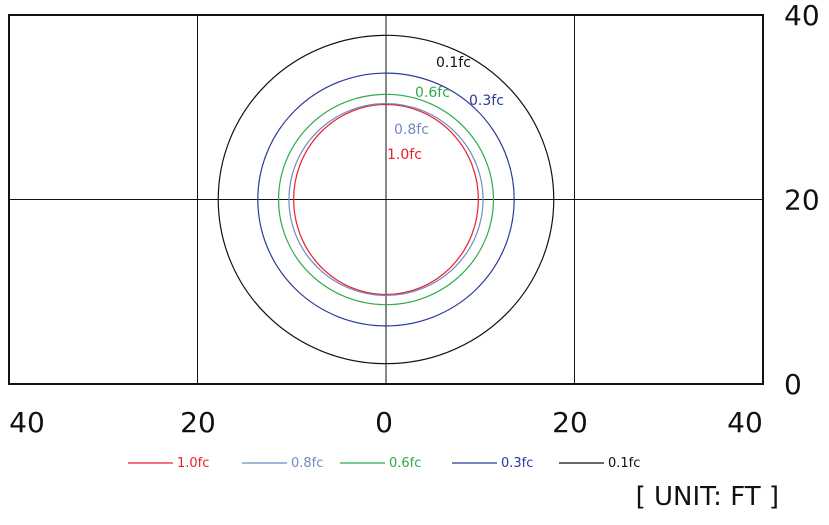 Image resolution: width=829 pixels, height=525 pixels. I want to click on contour-label-layer: 1.0fc 0.8fc 0.6fc 0.3fc 0.1fc, so click(445, 109).